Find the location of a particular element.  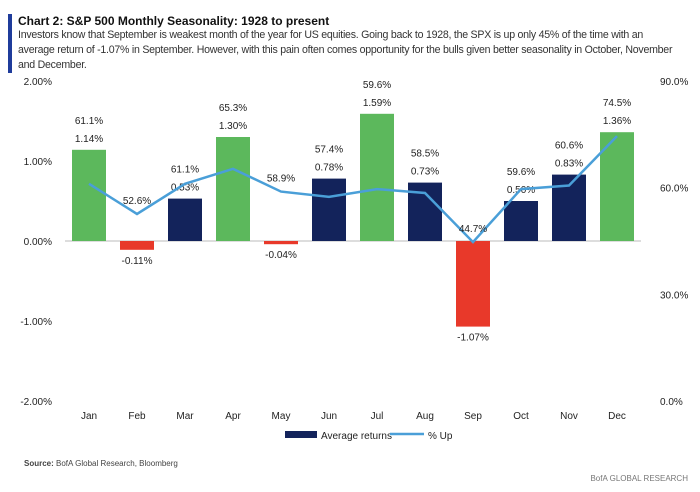

x-tick-label: Aug is located at coordinates (425, 416).